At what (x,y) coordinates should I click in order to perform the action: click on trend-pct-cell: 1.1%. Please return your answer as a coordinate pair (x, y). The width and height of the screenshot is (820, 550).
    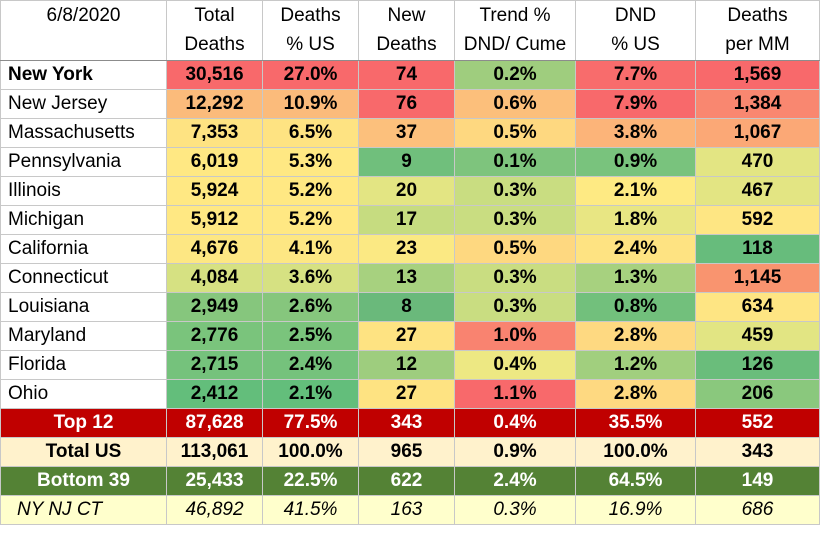
    Looking at the image, I should click on (515, 394).